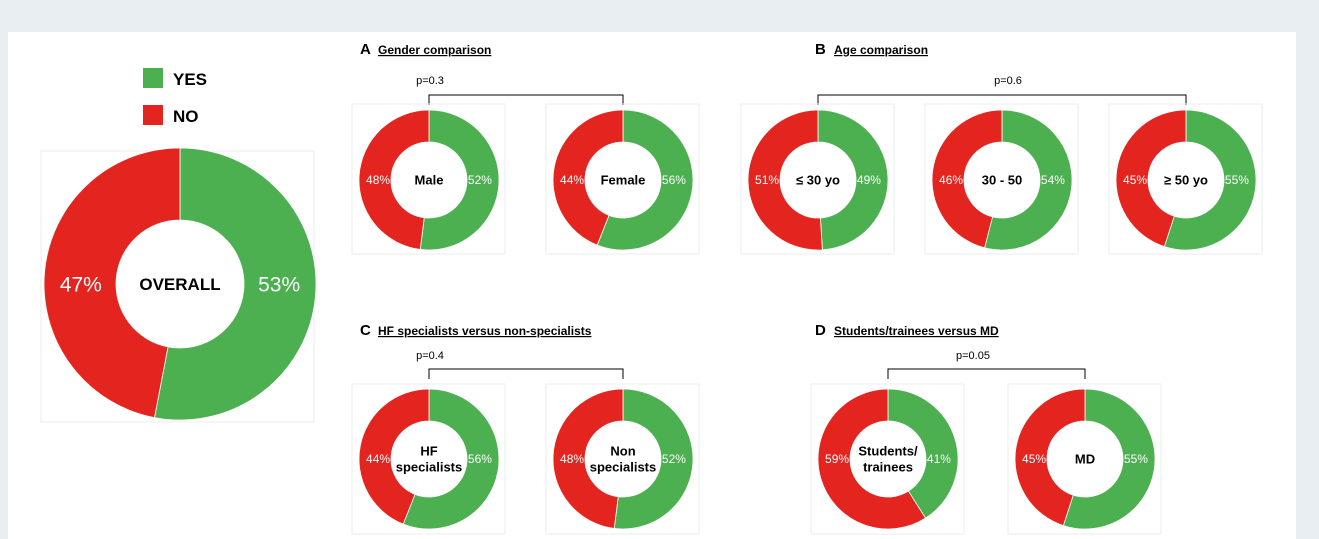 This screenshot has width=1319, height=539. I want to click on donut-A-1: 56% 44% Female, so click(622, 179).